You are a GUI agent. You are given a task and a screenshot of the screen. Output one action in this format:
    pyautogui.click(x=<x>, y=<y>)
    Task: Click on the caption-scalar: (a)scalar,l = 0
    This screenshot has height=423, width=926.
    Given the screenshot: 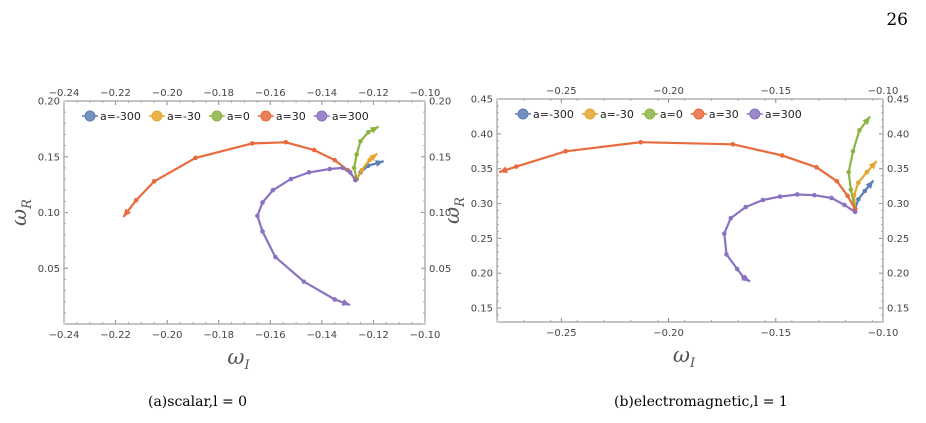 What is the action you would take?
    pyautogui.click(x=198, y=402)
    